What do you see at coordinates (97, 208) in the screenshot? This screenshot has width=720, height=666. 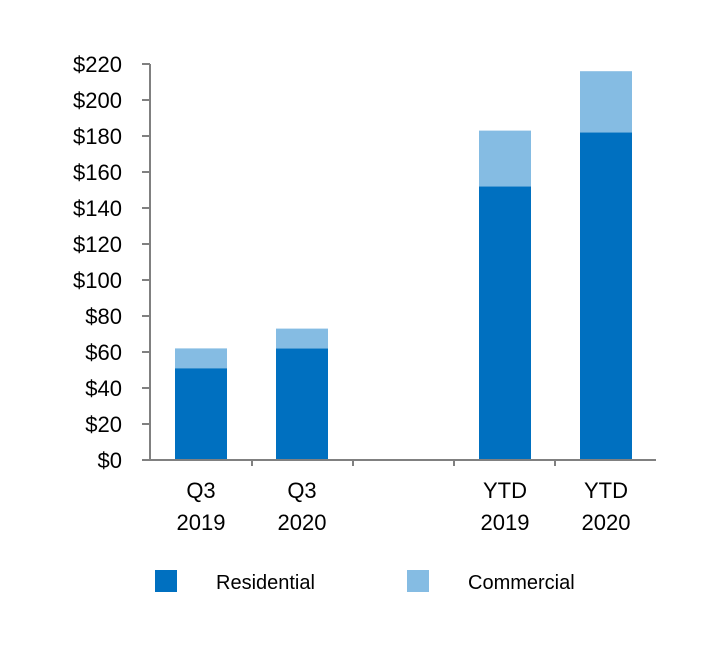 I see `y-tick-label: $140` at bounding box center [97, 208].